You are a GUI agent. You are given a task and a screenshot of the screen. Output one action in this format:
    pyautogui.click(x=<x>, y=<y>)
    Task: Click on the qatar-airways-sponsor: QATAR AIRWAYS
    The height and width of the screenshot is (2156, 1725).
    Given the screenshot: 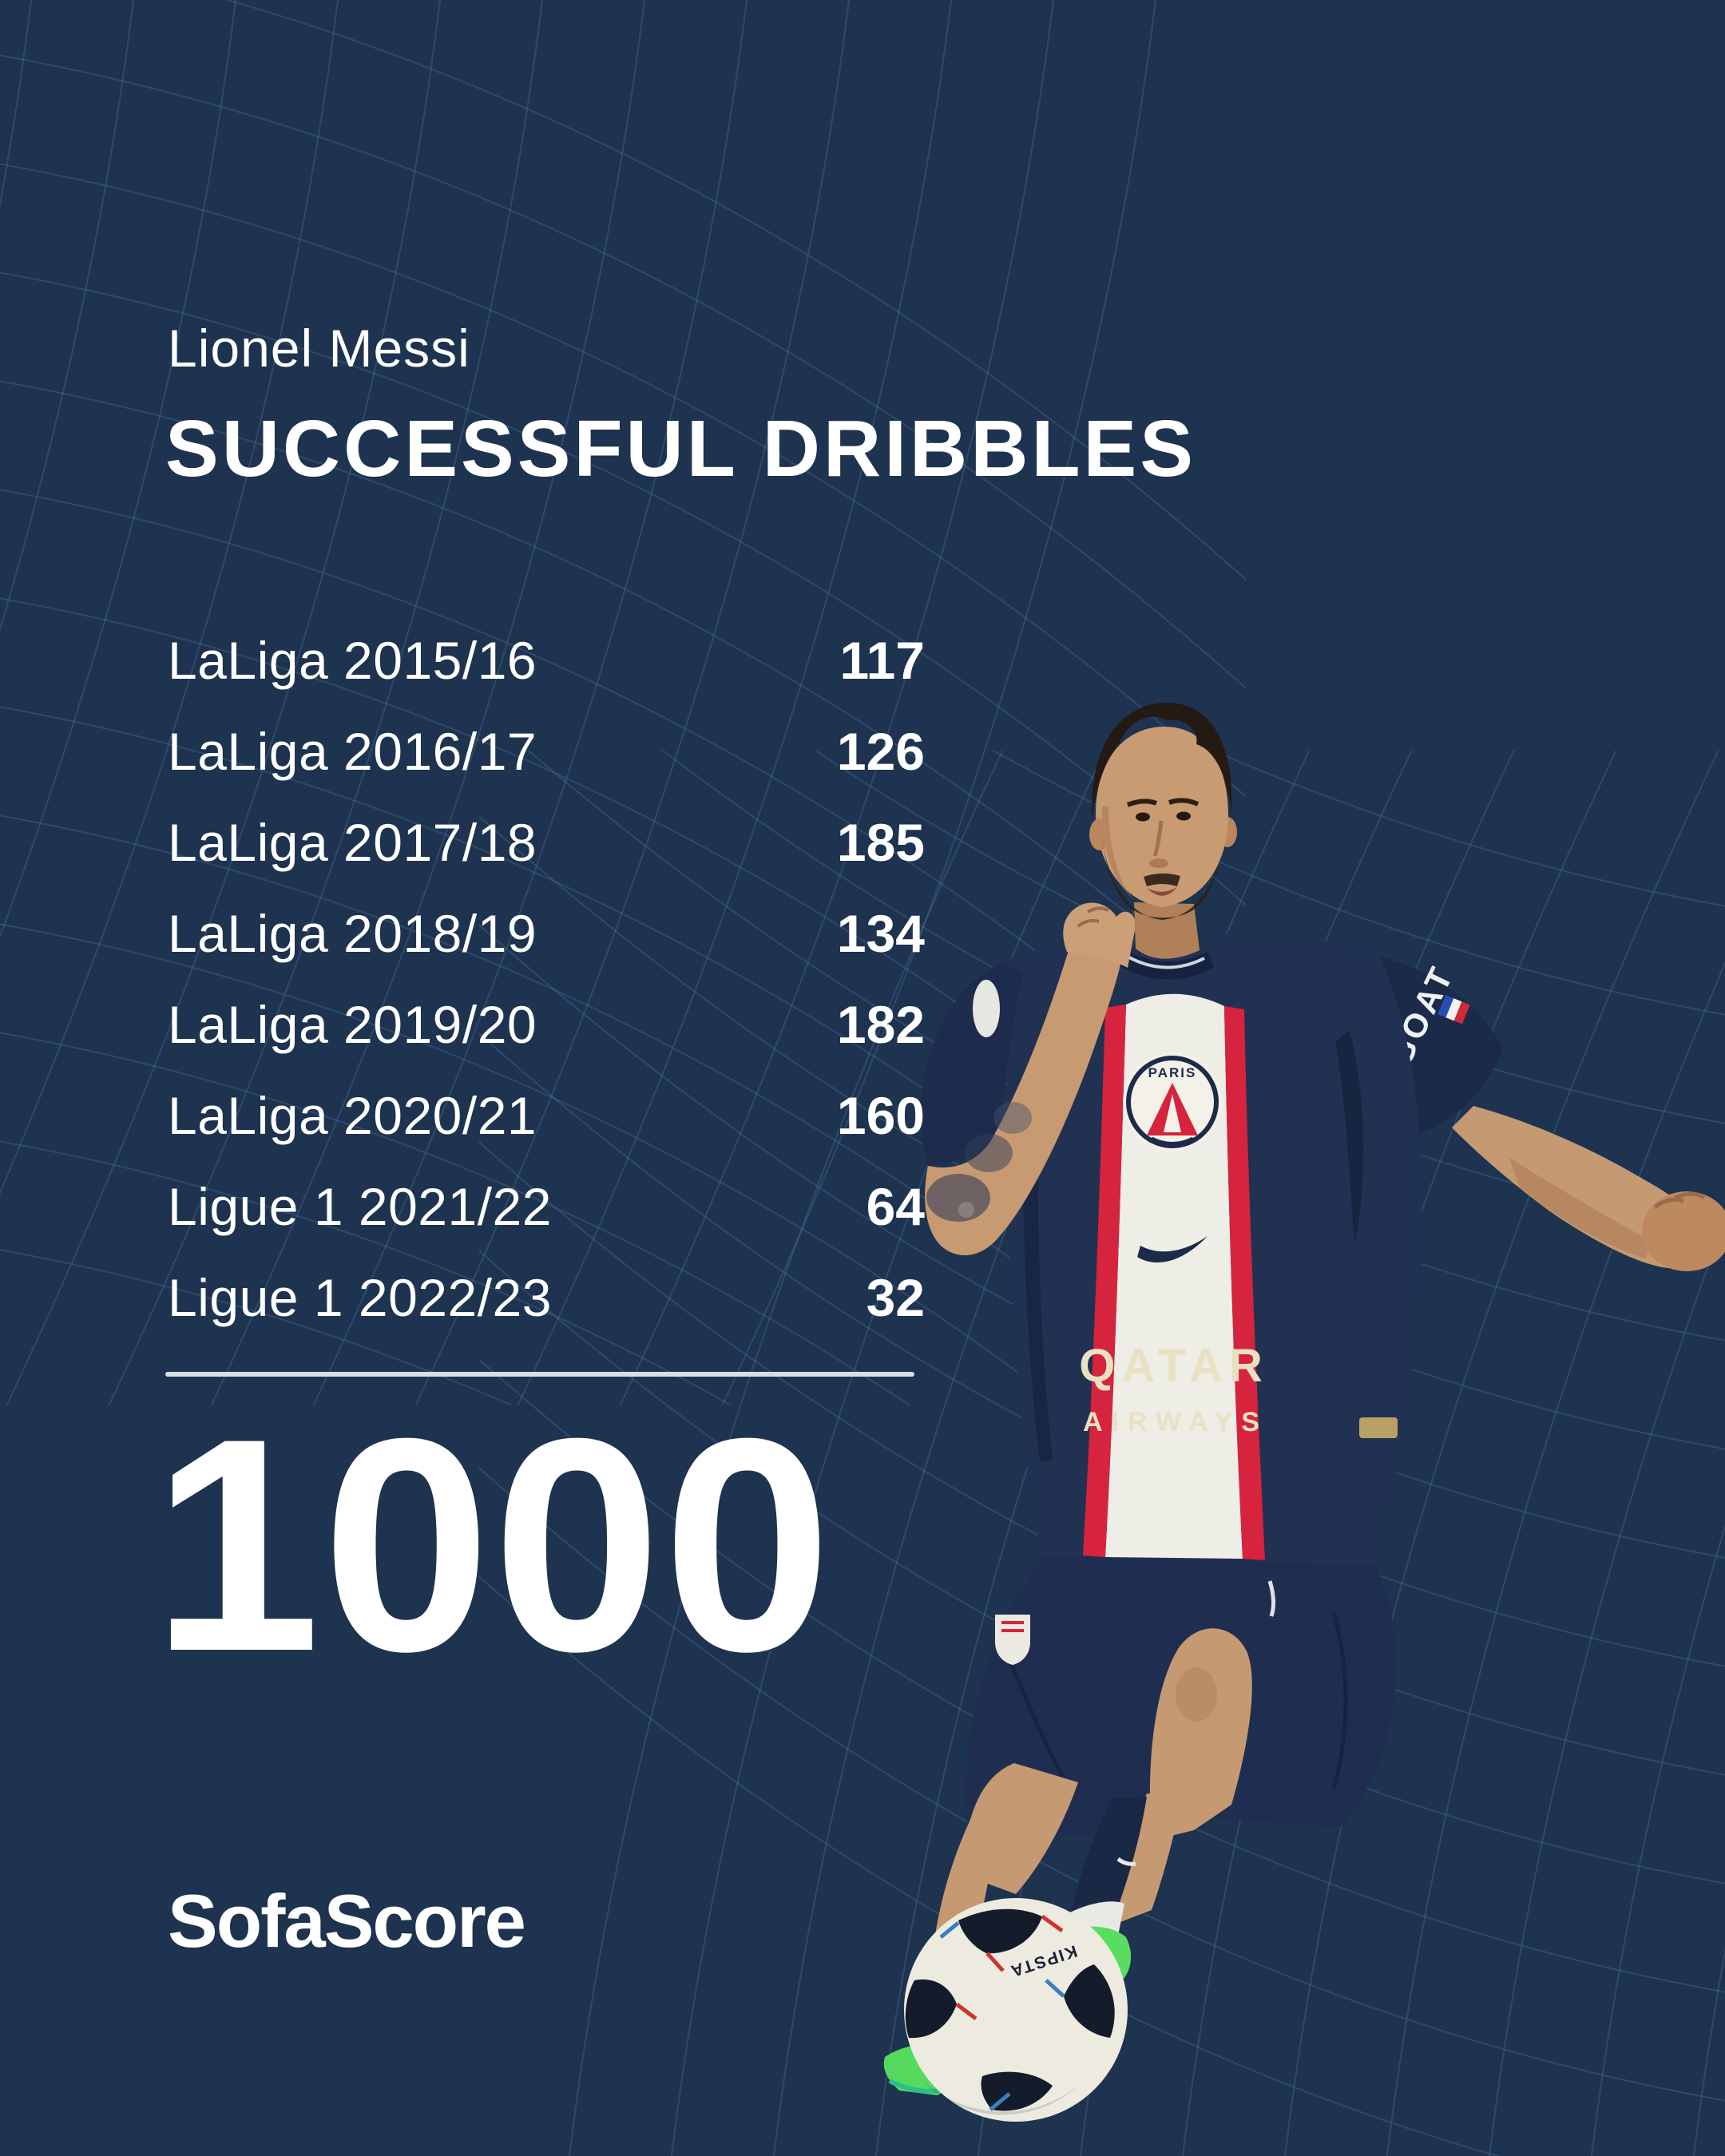 What is the action you would take?
    pyautogui.click(x=1174, y=1388)
    